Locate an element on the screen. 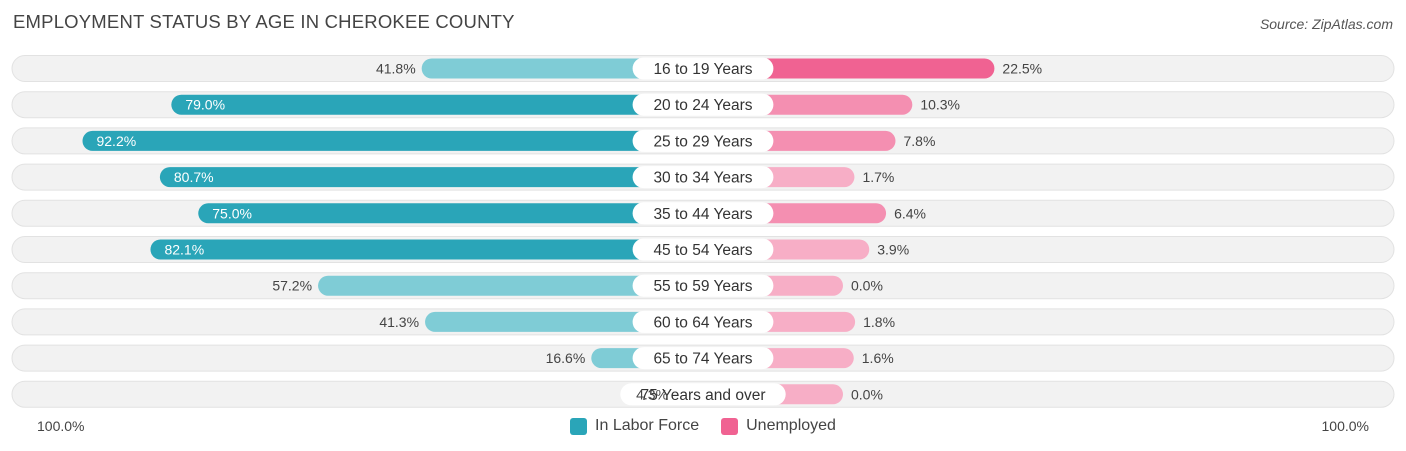 Image resolution: width=1406 pixels, height=451 pixels. labor-value-label: 4.3% is located at coordinates (652, 394).